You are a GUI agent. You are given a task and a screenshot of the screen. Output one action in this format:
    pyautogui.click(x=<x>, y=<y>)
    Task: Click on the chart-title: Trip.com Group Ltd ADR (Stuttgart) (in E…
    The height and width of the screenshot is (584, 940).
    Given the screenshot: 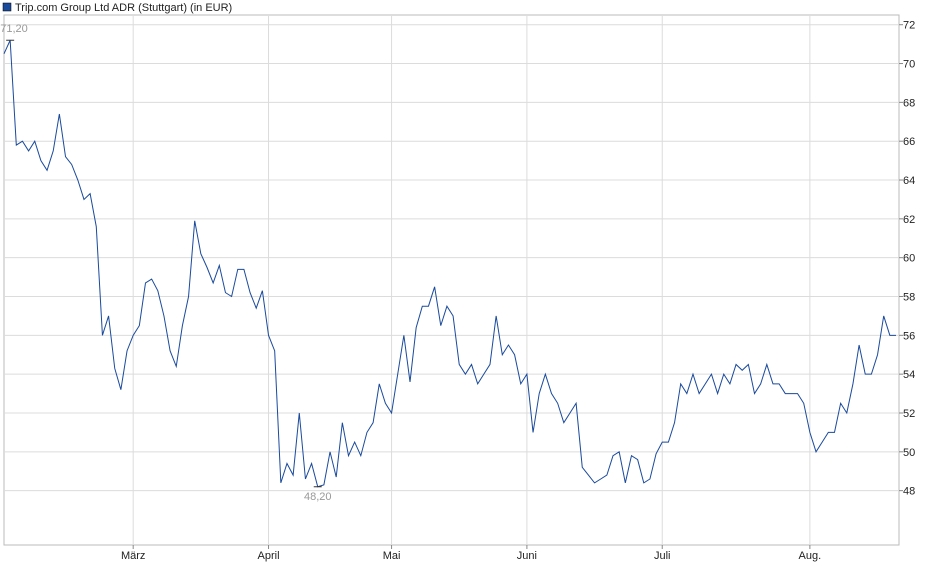 What is the action you would take?
    pyautogui.click(x=123, y=8)
    